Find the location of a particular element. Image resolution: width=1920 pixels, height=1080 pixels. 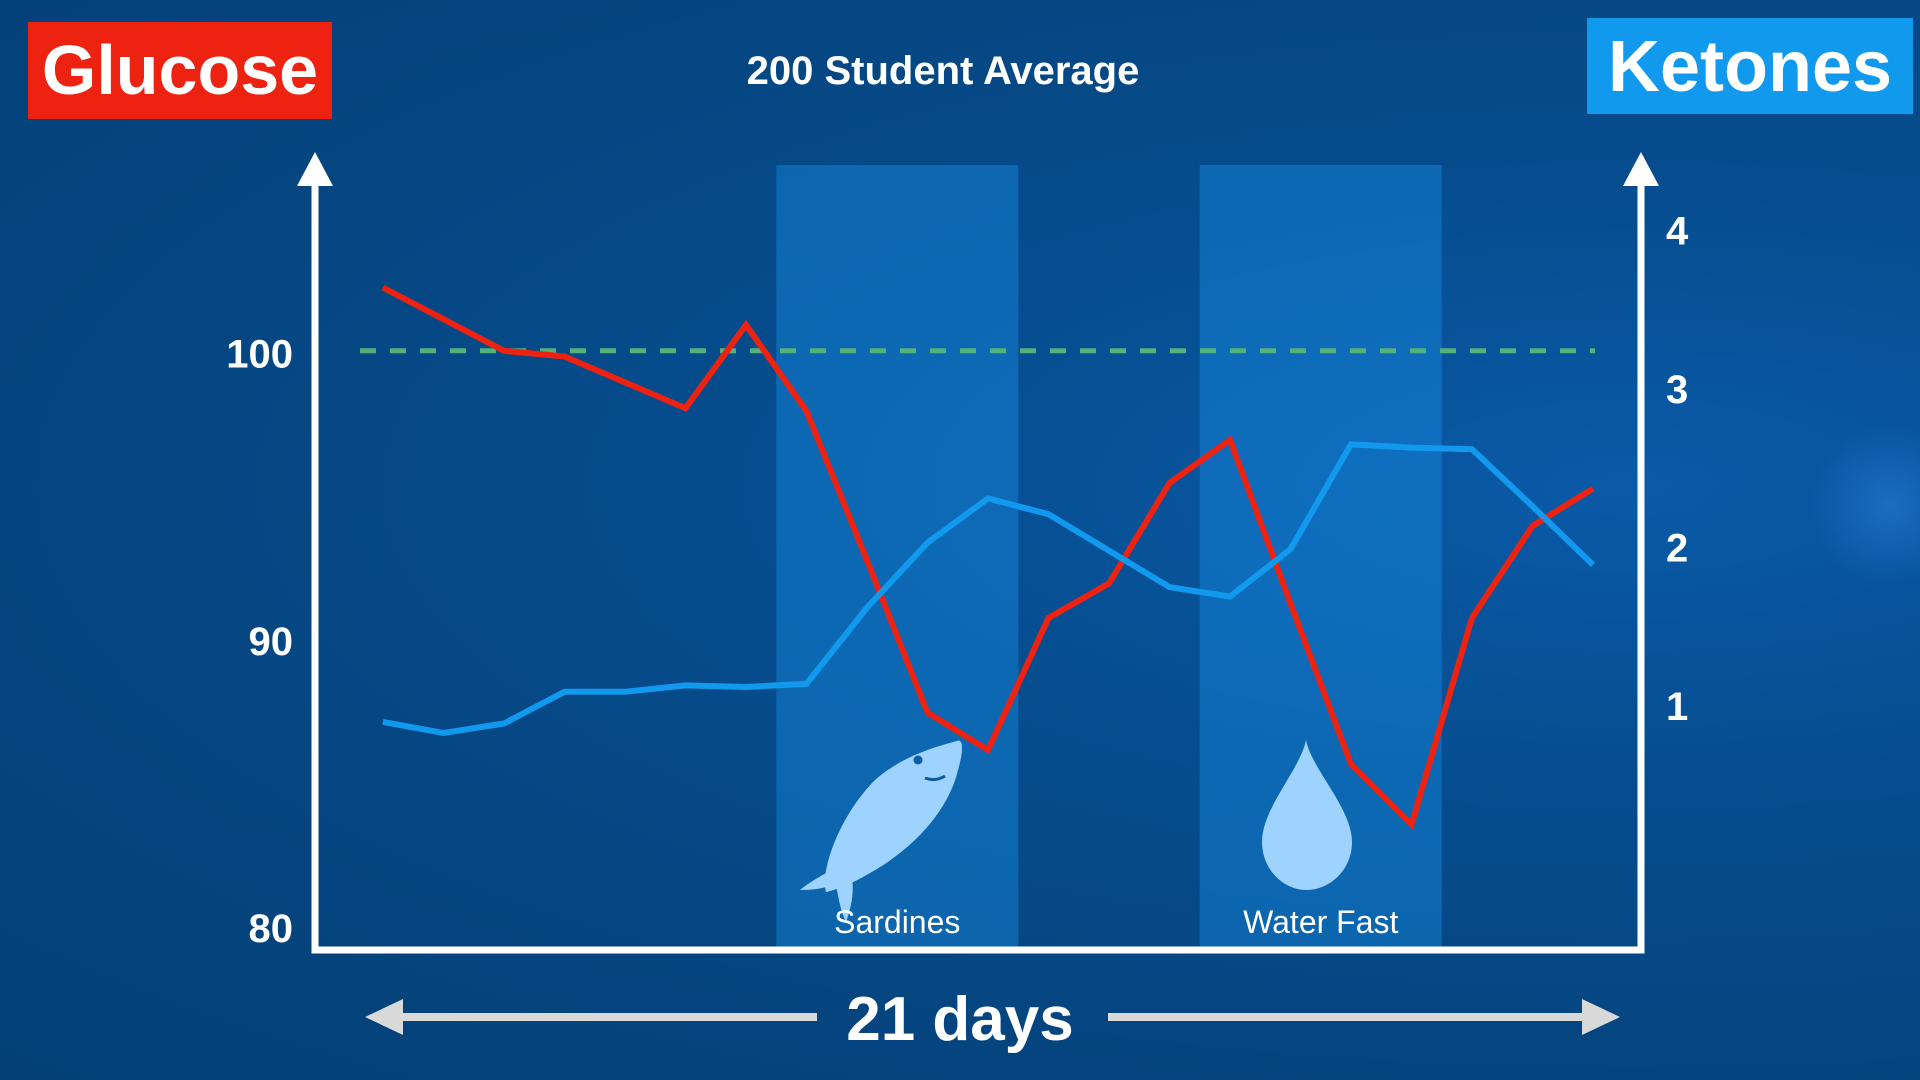

x-axis-span-arrow is located at coordinates (992, 1017).